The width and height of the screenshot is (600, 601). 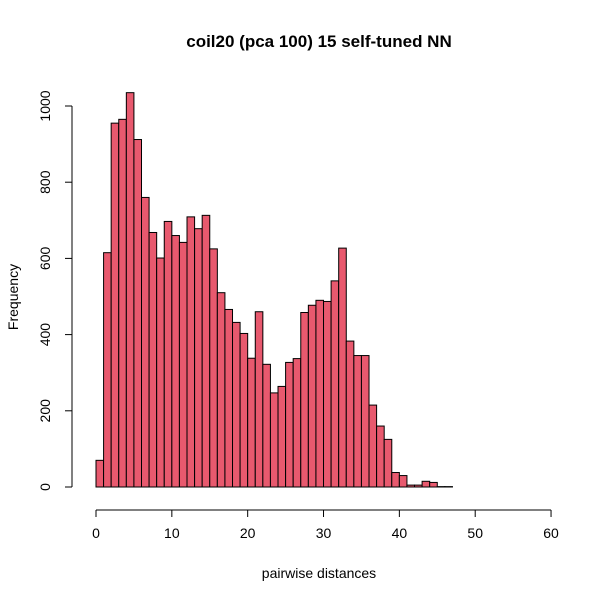 What do you see at coordinates (318, 41) in the screenshot?
I see `chart-title: coil20 (pca 100) 15 self-tuned NN` at bounding box center [318, 41].